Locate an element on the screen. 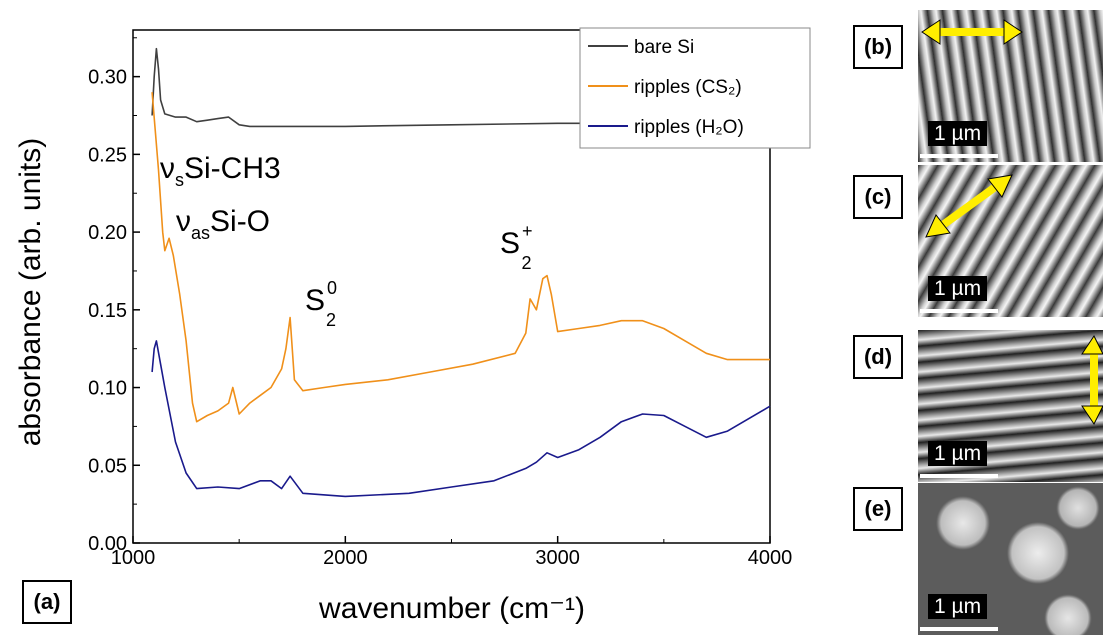 The height and width of the screenshot is (635, 1103). panel-label-e: (e) is located at coordinates (878, 509).